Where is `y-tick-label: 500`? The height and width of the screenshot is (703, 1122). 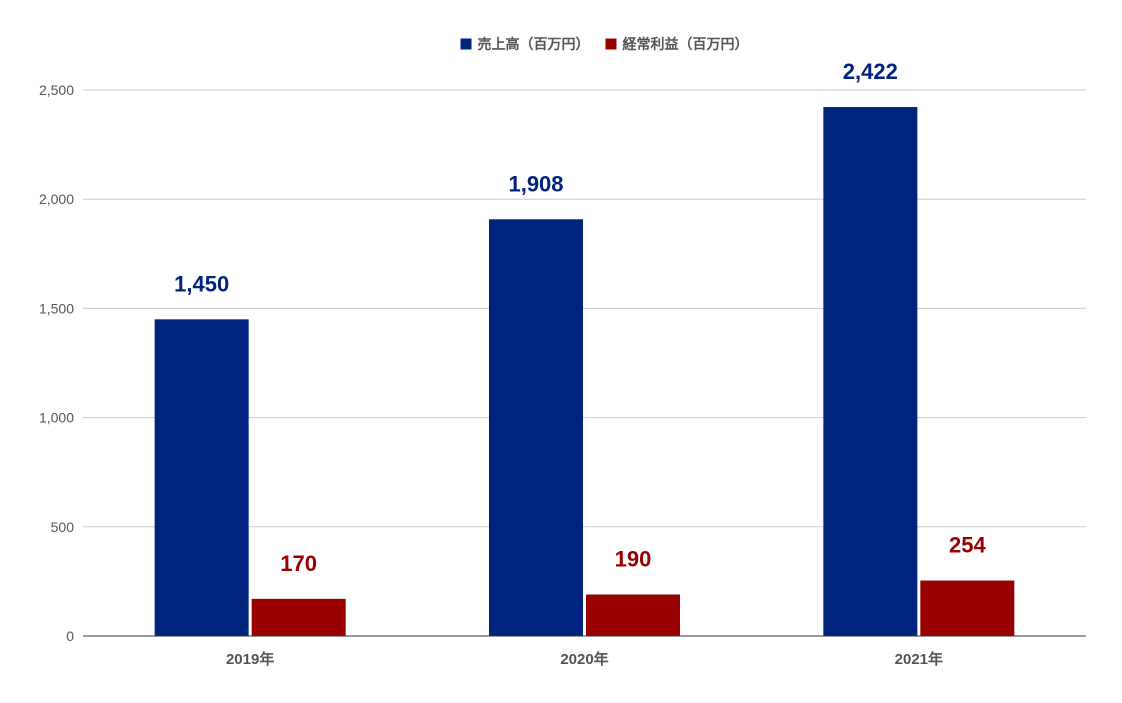 y-tick-label: 500 is located at coordinates (63, 527).